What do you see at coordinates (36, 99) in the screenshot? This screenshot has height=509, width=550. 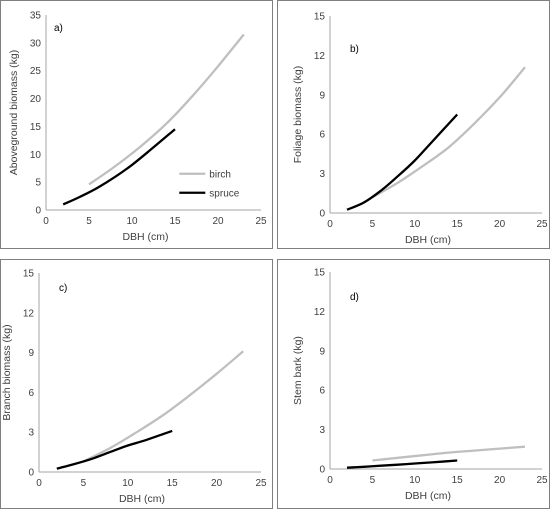 I see `y-tick-label: 20` at bounding box center [36, 99].